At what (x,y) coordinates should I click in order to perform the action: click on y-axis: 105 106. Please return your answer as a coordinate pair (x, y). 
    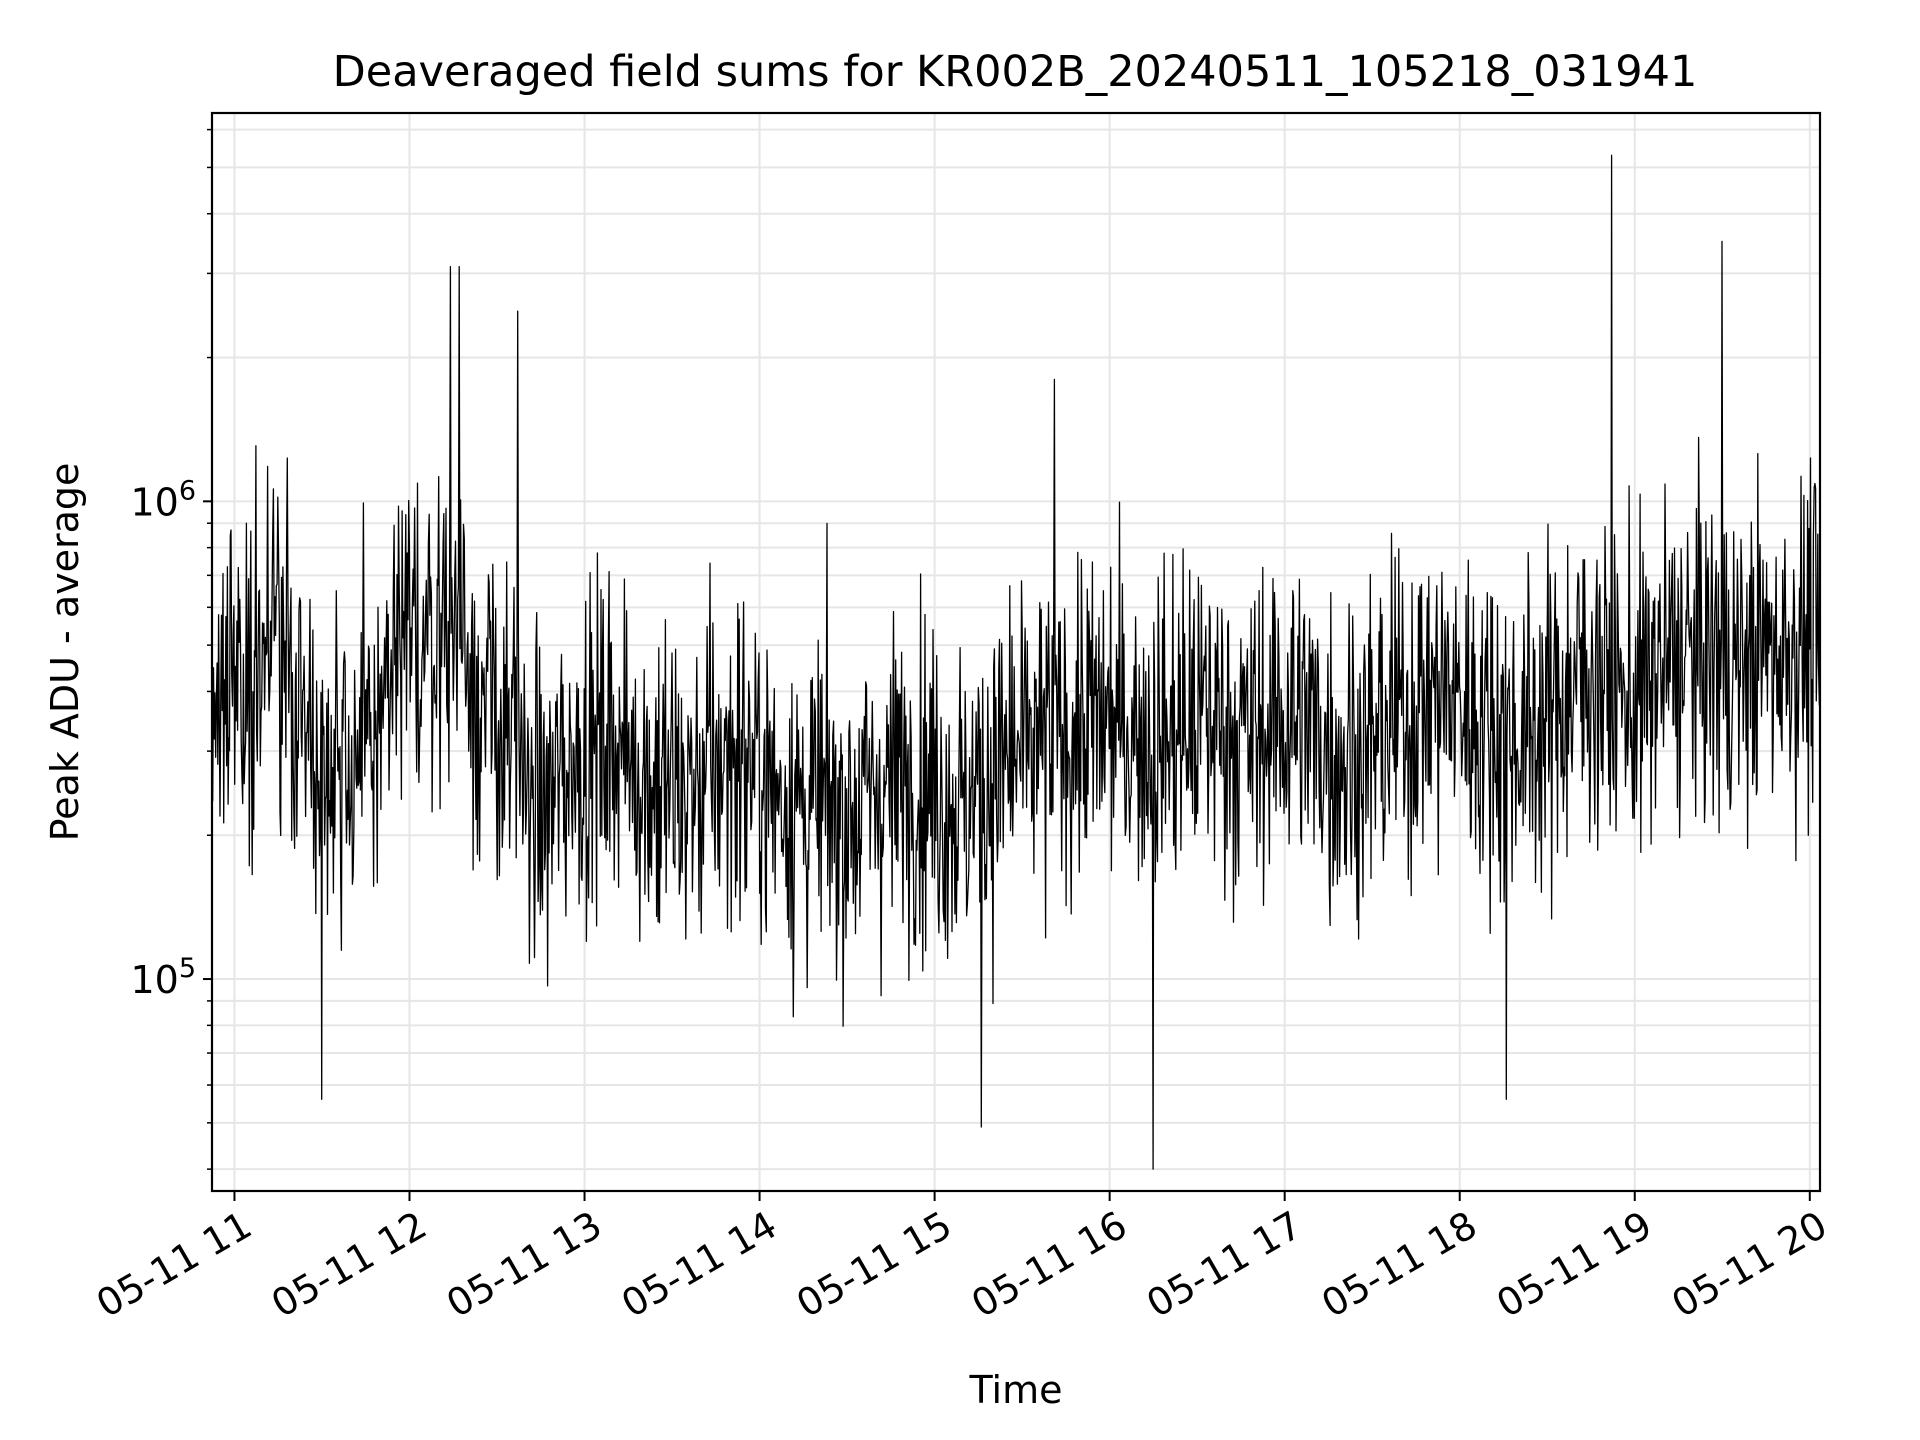
    Looking at the image, I should click on (171, 649).